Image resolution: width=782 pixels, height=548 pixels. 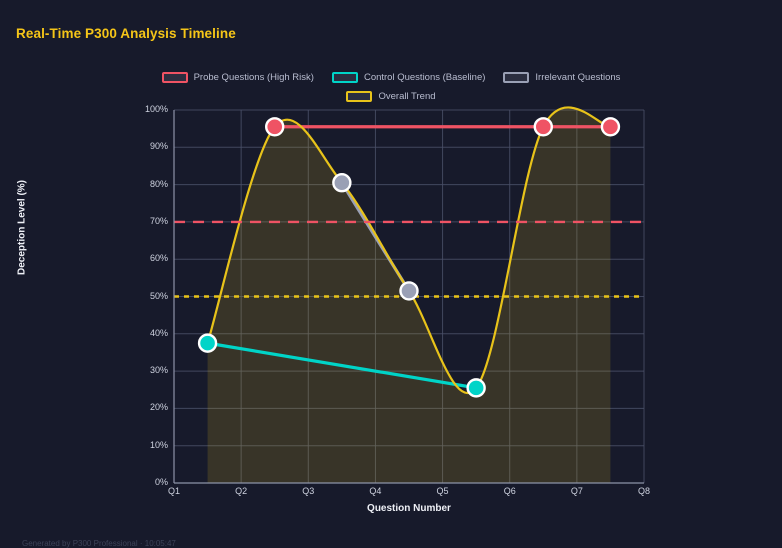 What do you see at coordinates (158, 407) in the screenshot?
I see `y-axis-tick-label: 20%` at bounding box center [158, 407].